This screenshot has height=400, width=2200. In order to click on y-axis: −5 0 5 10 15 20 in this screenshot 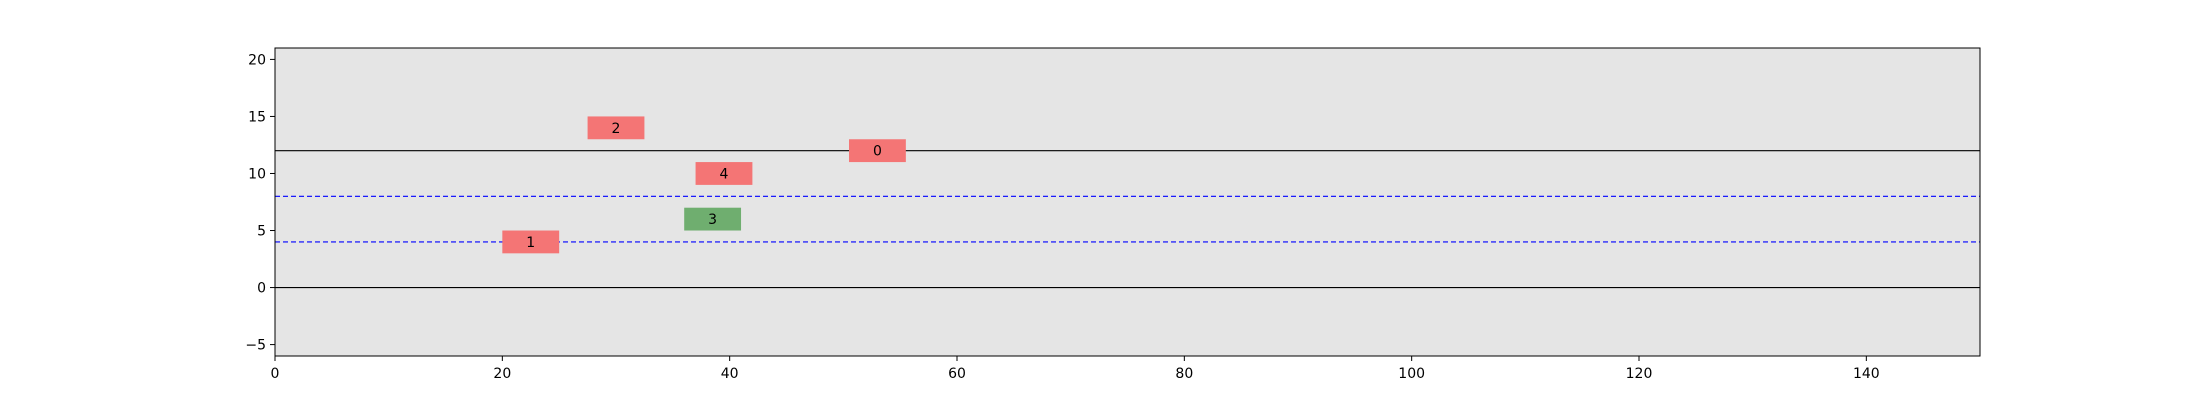, I will do `click(260, 203)`.